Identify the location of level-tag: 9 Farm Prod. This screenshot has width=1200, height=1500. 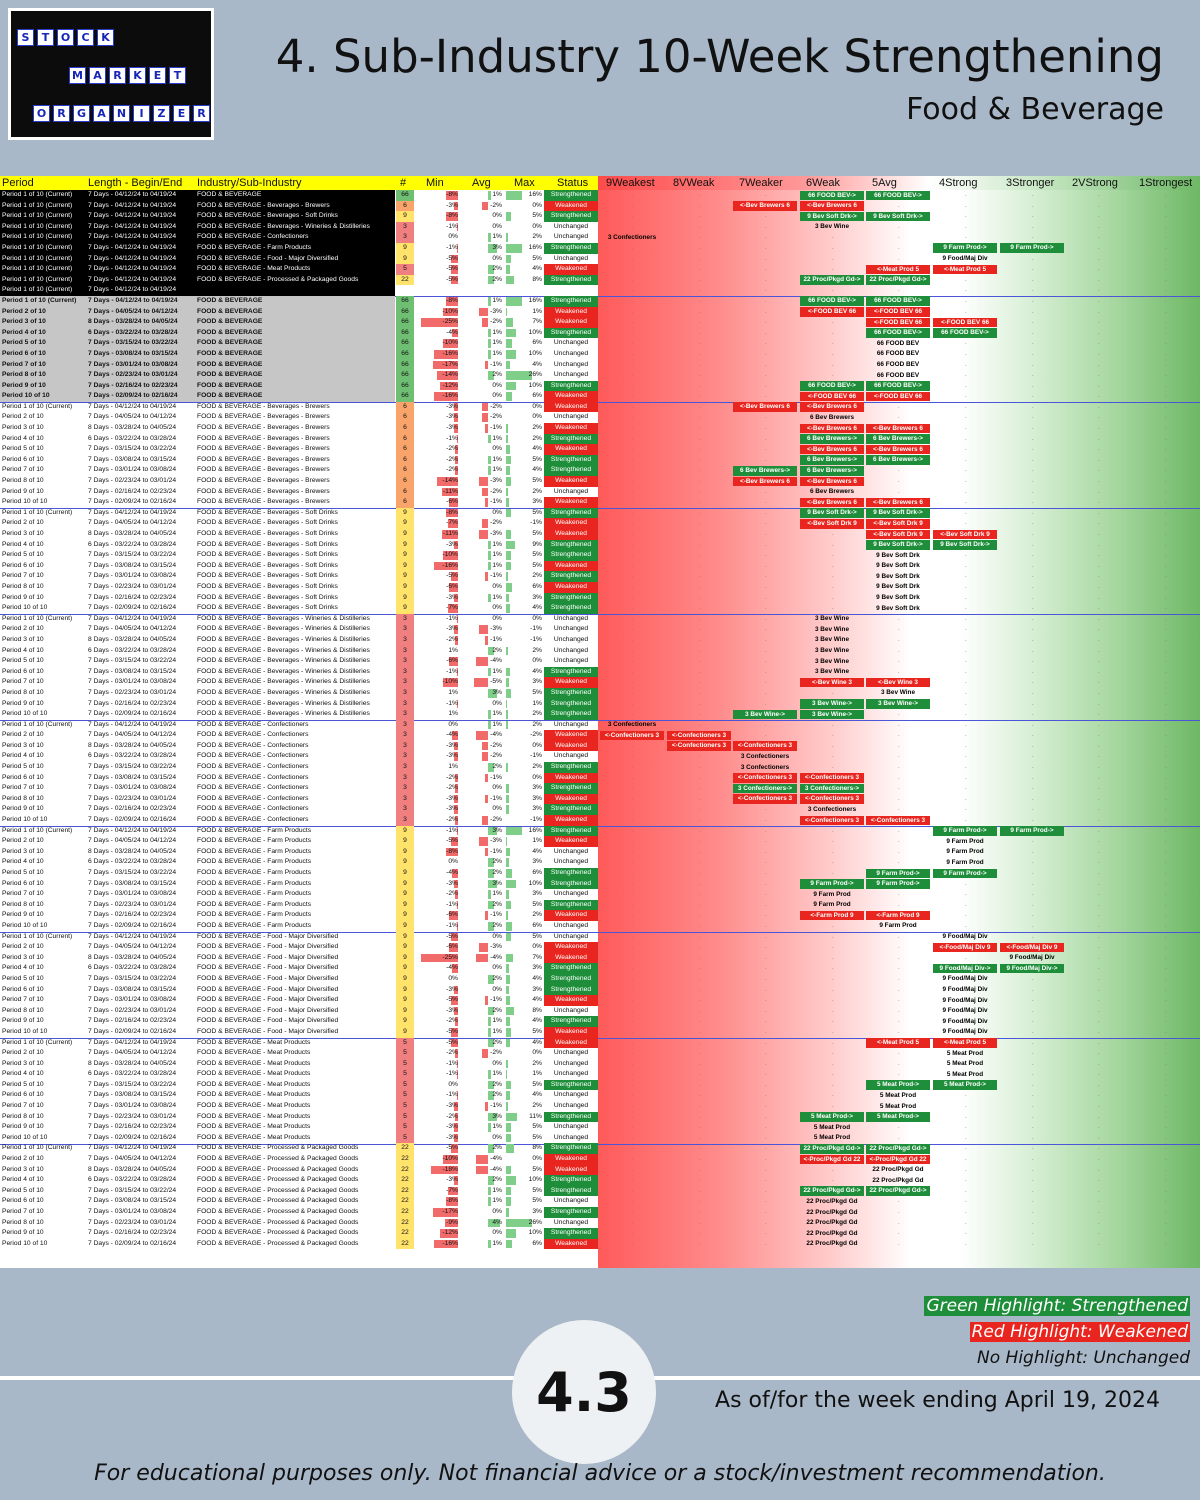
(965, 841).